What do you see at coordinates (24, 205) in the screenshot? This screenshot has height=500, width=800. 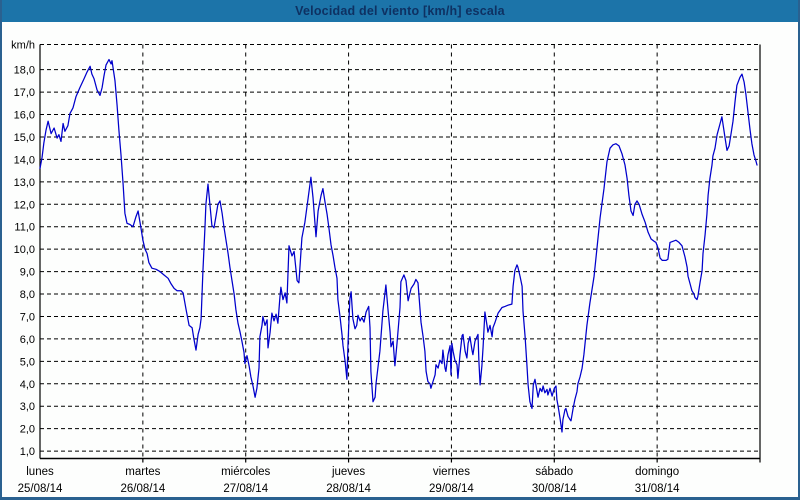 I see `y-axis-tick-label: 12,0` at bounding box center [24, 205].